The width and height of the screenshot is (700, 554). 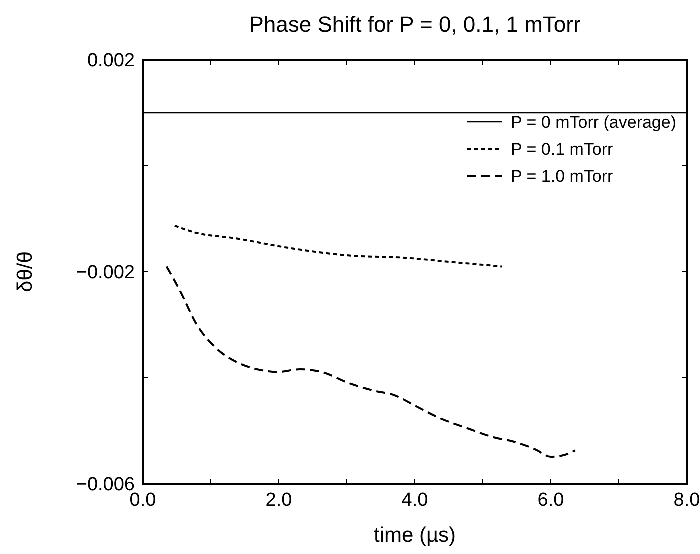 What do you see at coordinates (111, 61) in the screenshot?
I see `y-tick-label: 0.002` at bounding box center [111, 61].